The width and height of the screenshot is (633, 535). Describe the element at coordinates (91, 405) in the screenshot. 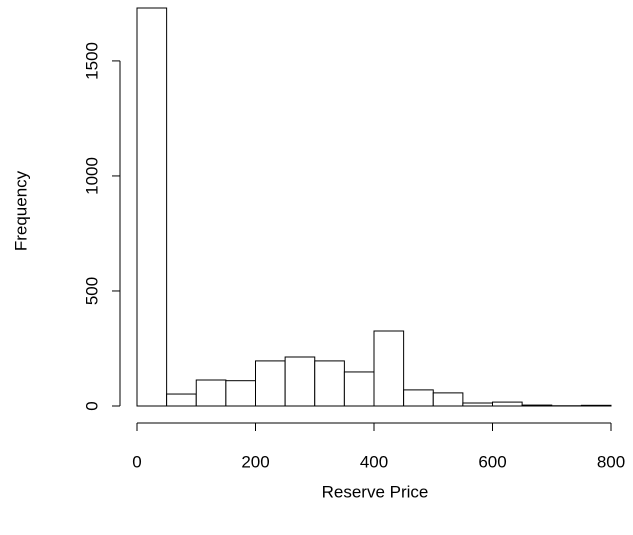

I see `y-tick-label: 0` at that location.